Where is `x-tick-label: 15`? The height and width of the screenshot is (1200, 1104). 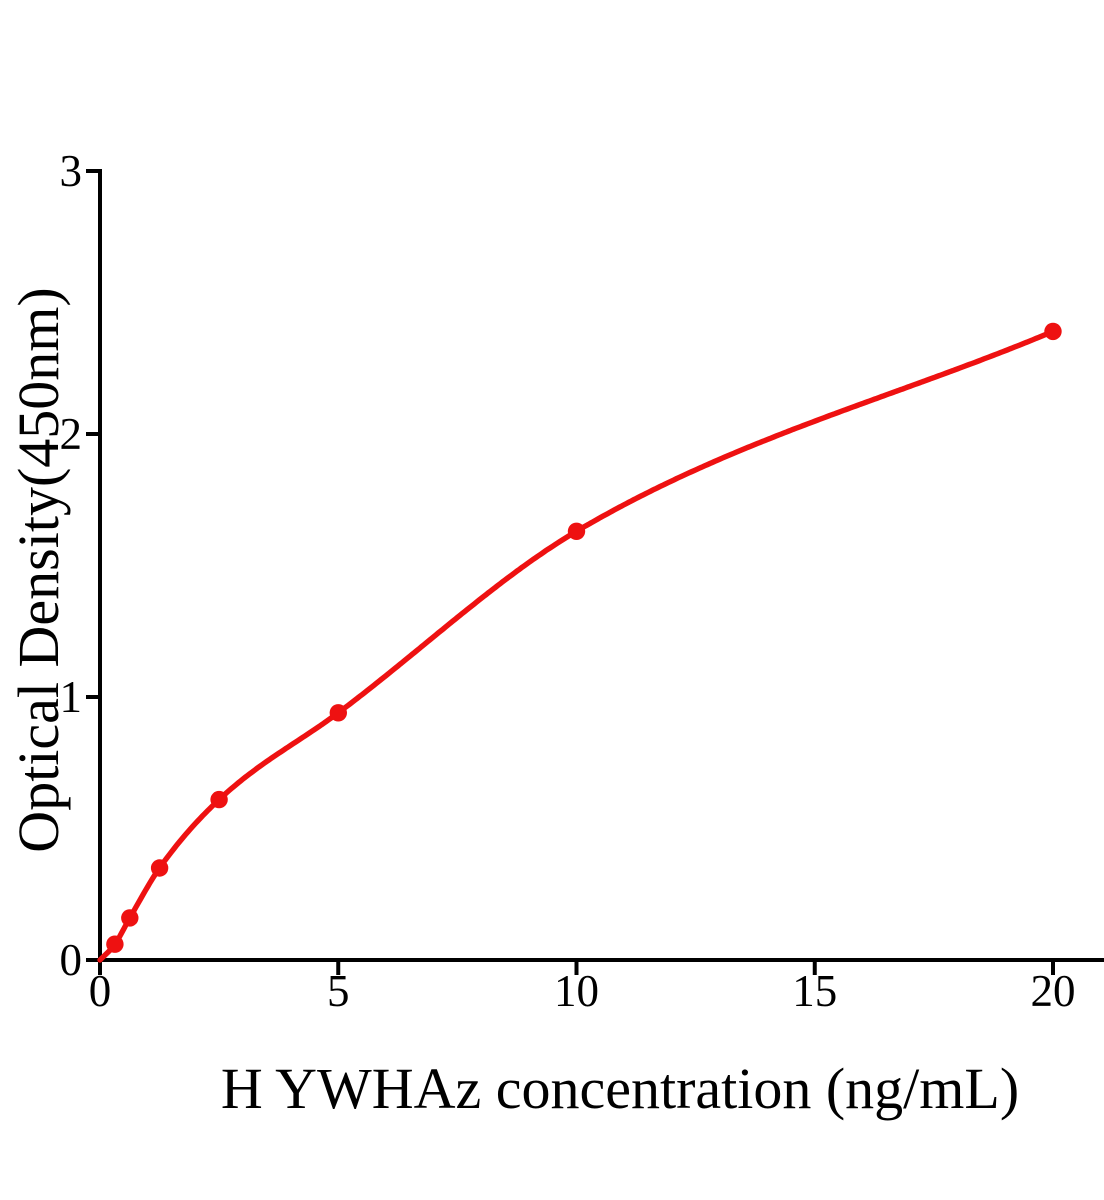
x-tick-label: 15 is located at coordinates (814, 991).